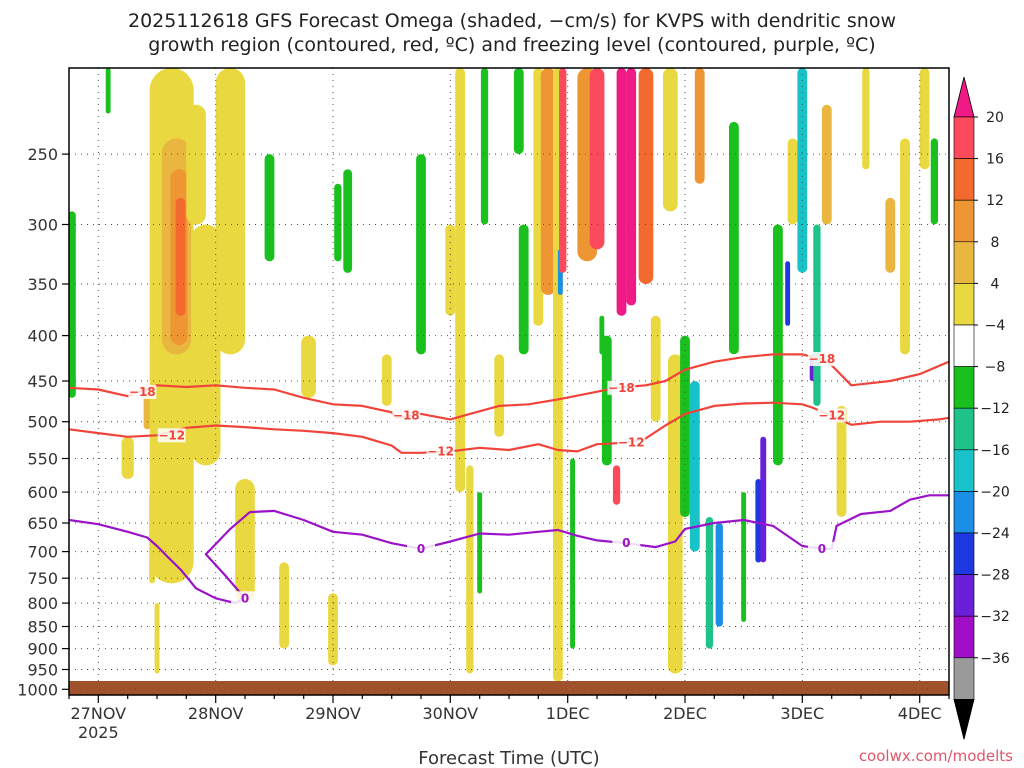  What do you see at coordinates (685, 713) in the screenshot?
I see `x-tick-label: 2DEC` at bounding box center [685, 713].